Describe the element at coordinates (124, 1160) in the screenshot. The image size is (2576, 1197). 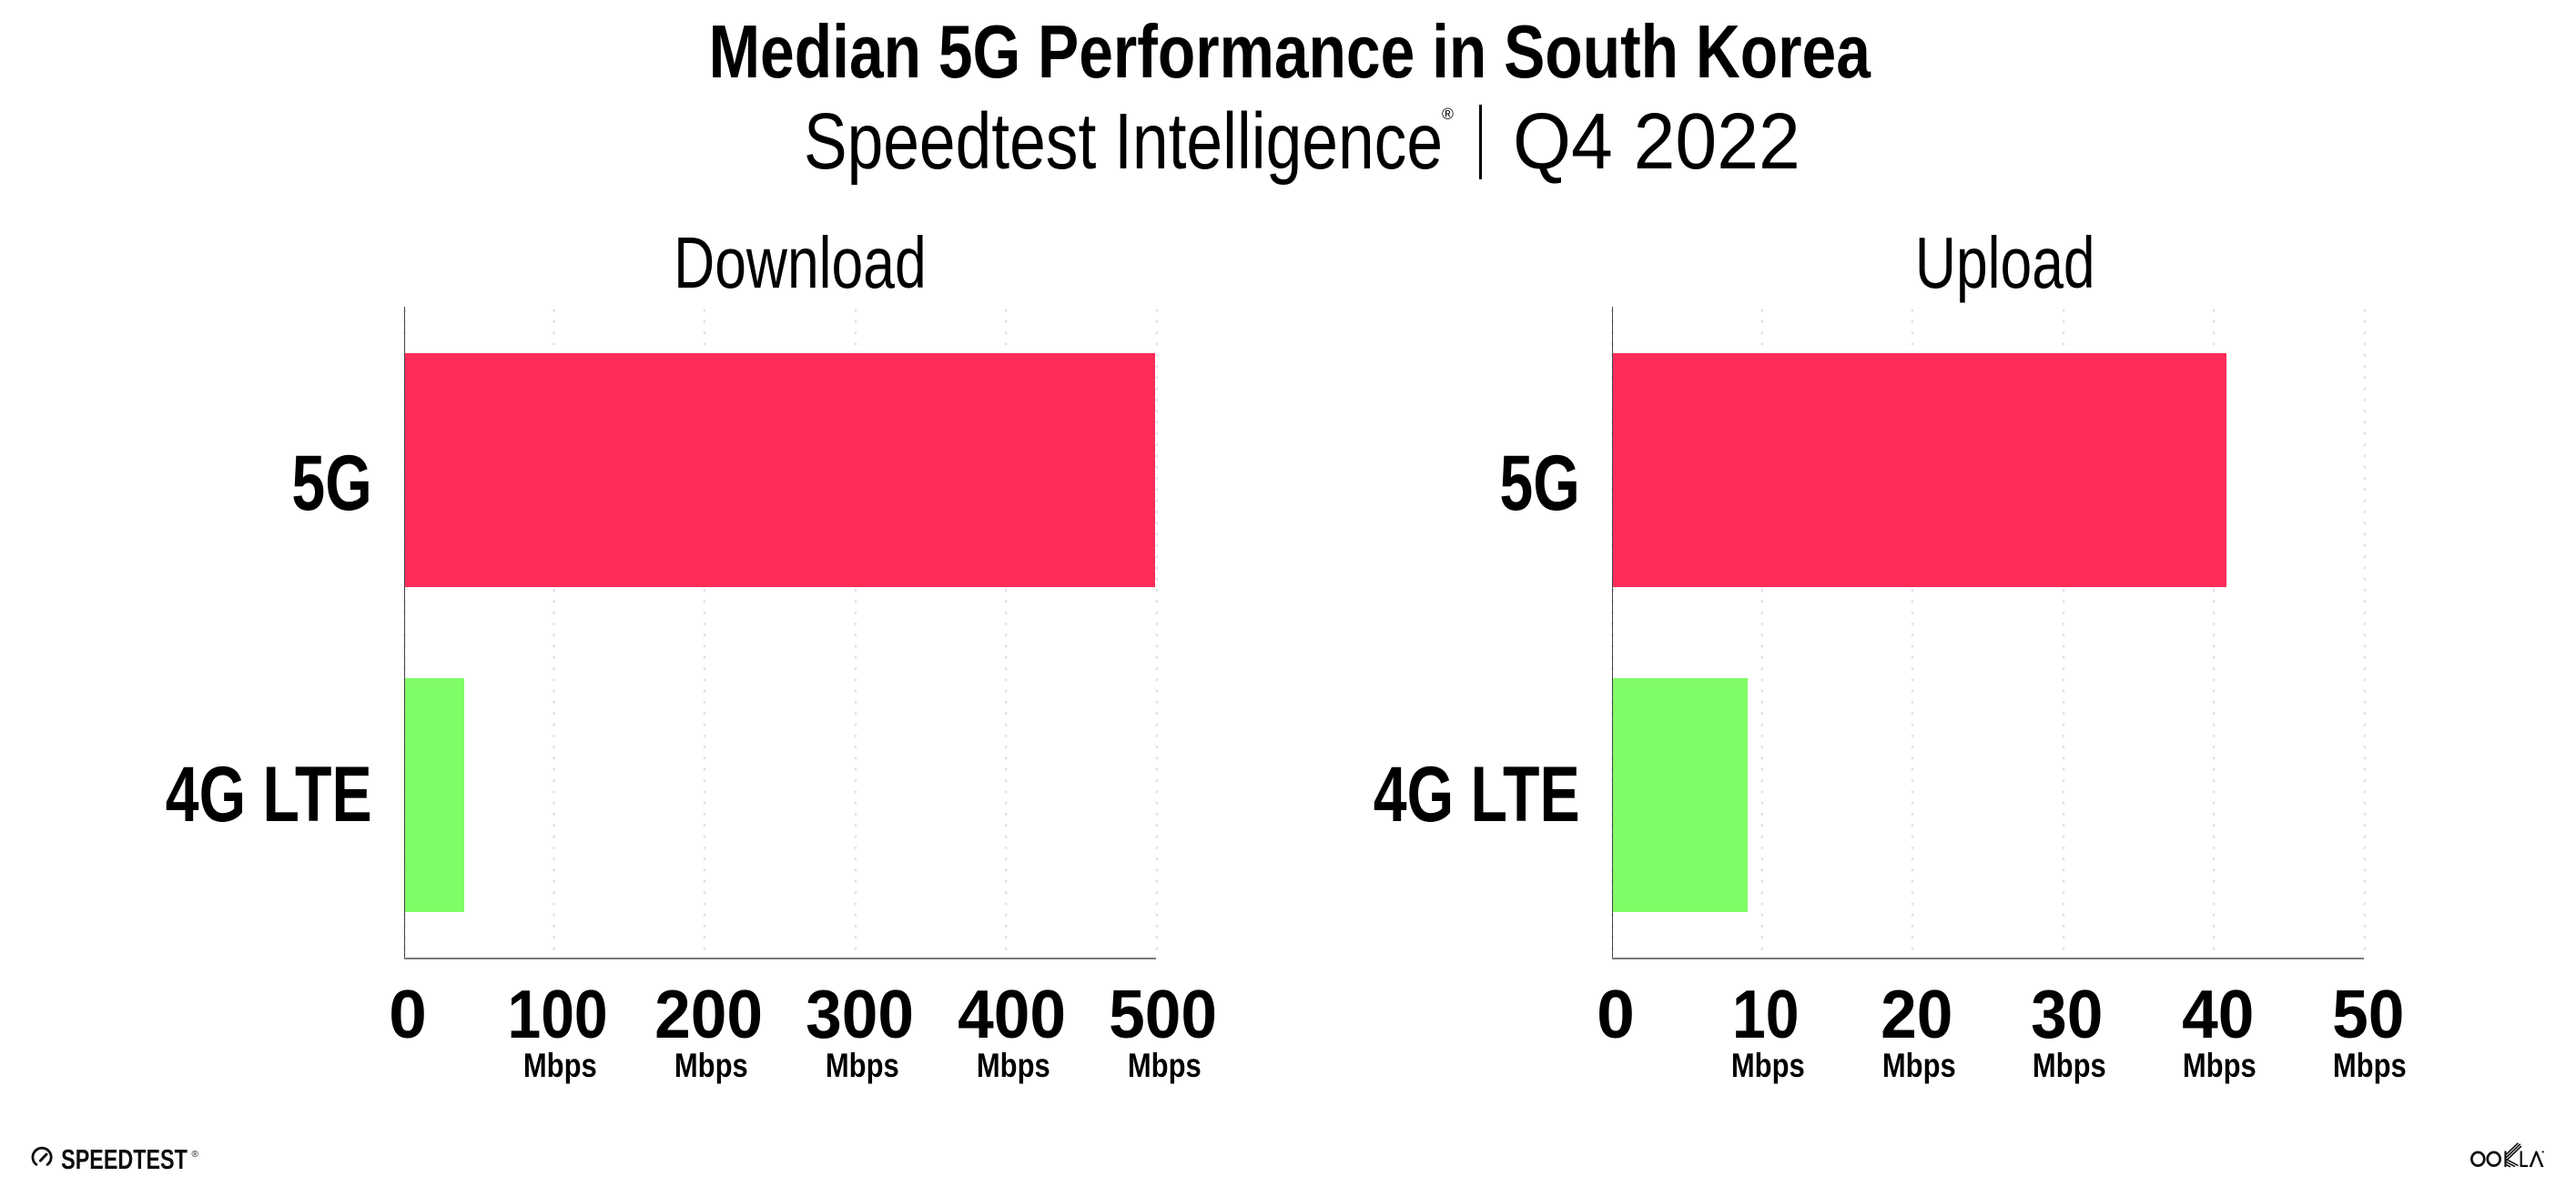
I see `svg-text: SPEEDTEST` at that location.